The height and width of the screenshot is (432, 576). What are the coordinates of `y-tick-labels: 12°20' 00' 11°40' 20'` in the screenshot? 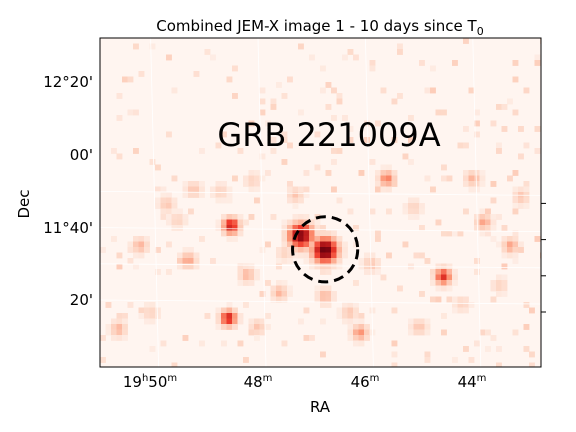 It's located at (68, 191).